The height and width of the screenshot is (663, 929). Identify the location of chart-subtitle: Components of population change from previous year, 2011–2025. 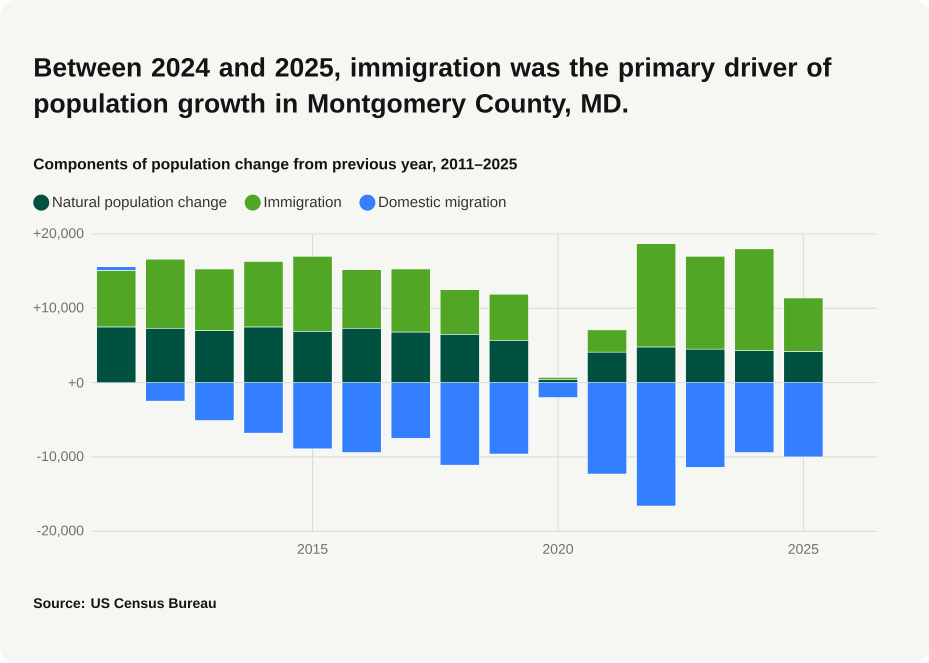
(275, 165).